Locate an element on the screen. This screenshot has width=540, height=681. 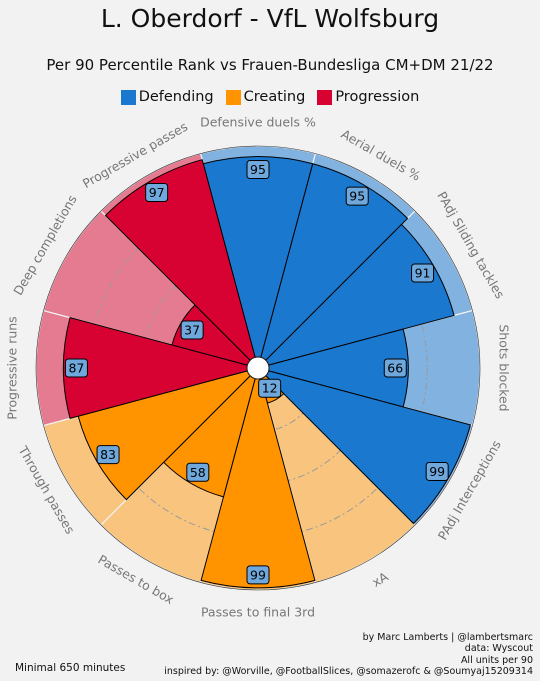
category-label-progressive-runs: Progressive runs is located at coordinates (12, 367).